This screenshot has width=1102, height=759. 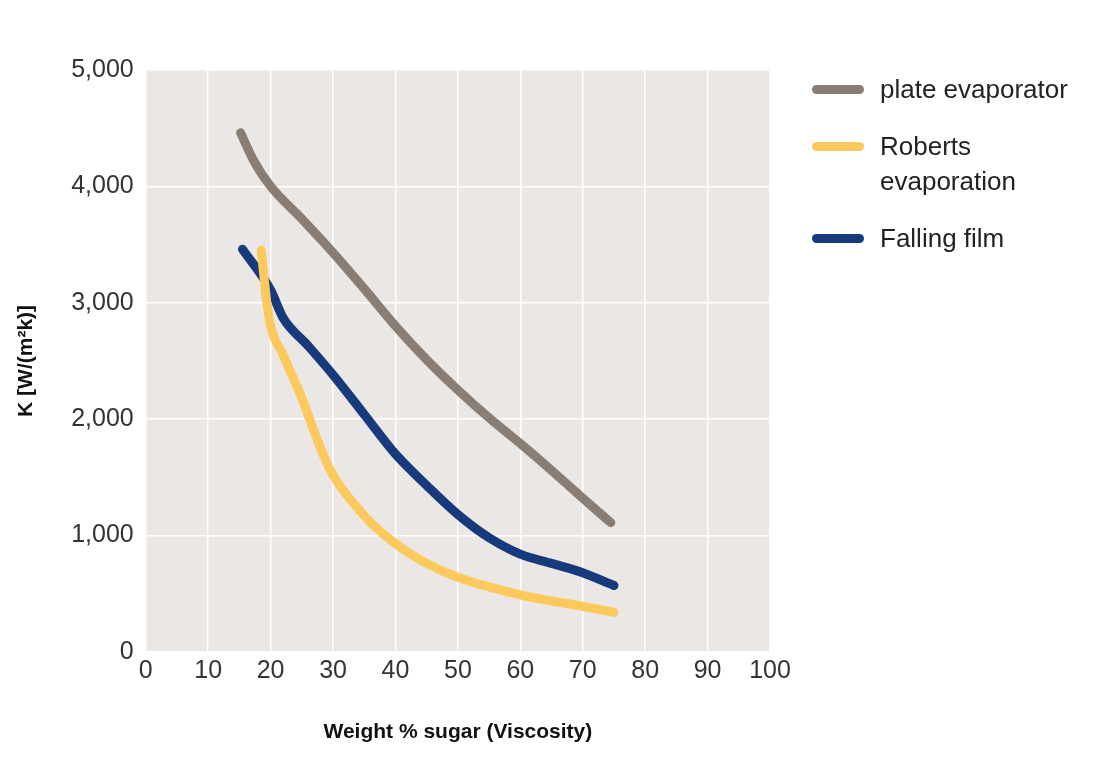 I want to click on x-tick-label: 80, so click(x=645, y=668).